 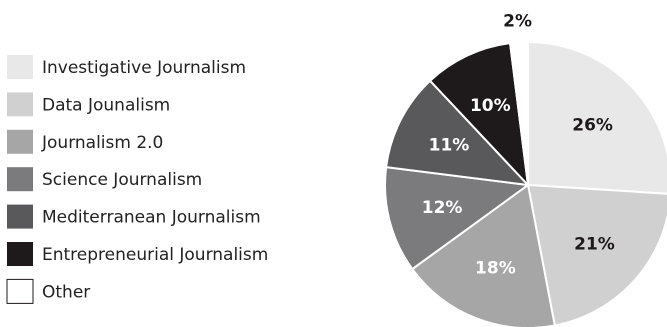 I want to click on slice-value-label: 10%, so click(x=490, y=106).